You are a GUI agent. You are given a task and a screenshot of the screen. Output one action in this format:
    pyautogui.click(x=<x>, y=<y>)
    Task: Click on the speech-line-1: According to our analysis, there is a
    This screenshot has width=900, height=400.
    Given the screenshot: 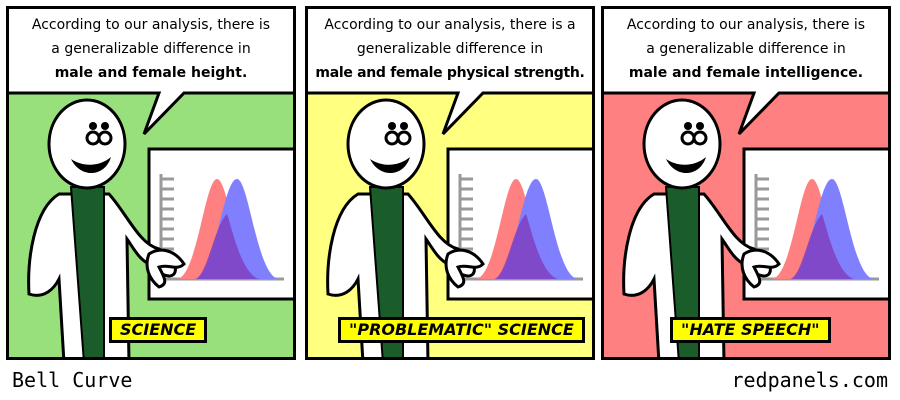 What is the action you would take?
    pyautogui.click(x=450, y=25)
    